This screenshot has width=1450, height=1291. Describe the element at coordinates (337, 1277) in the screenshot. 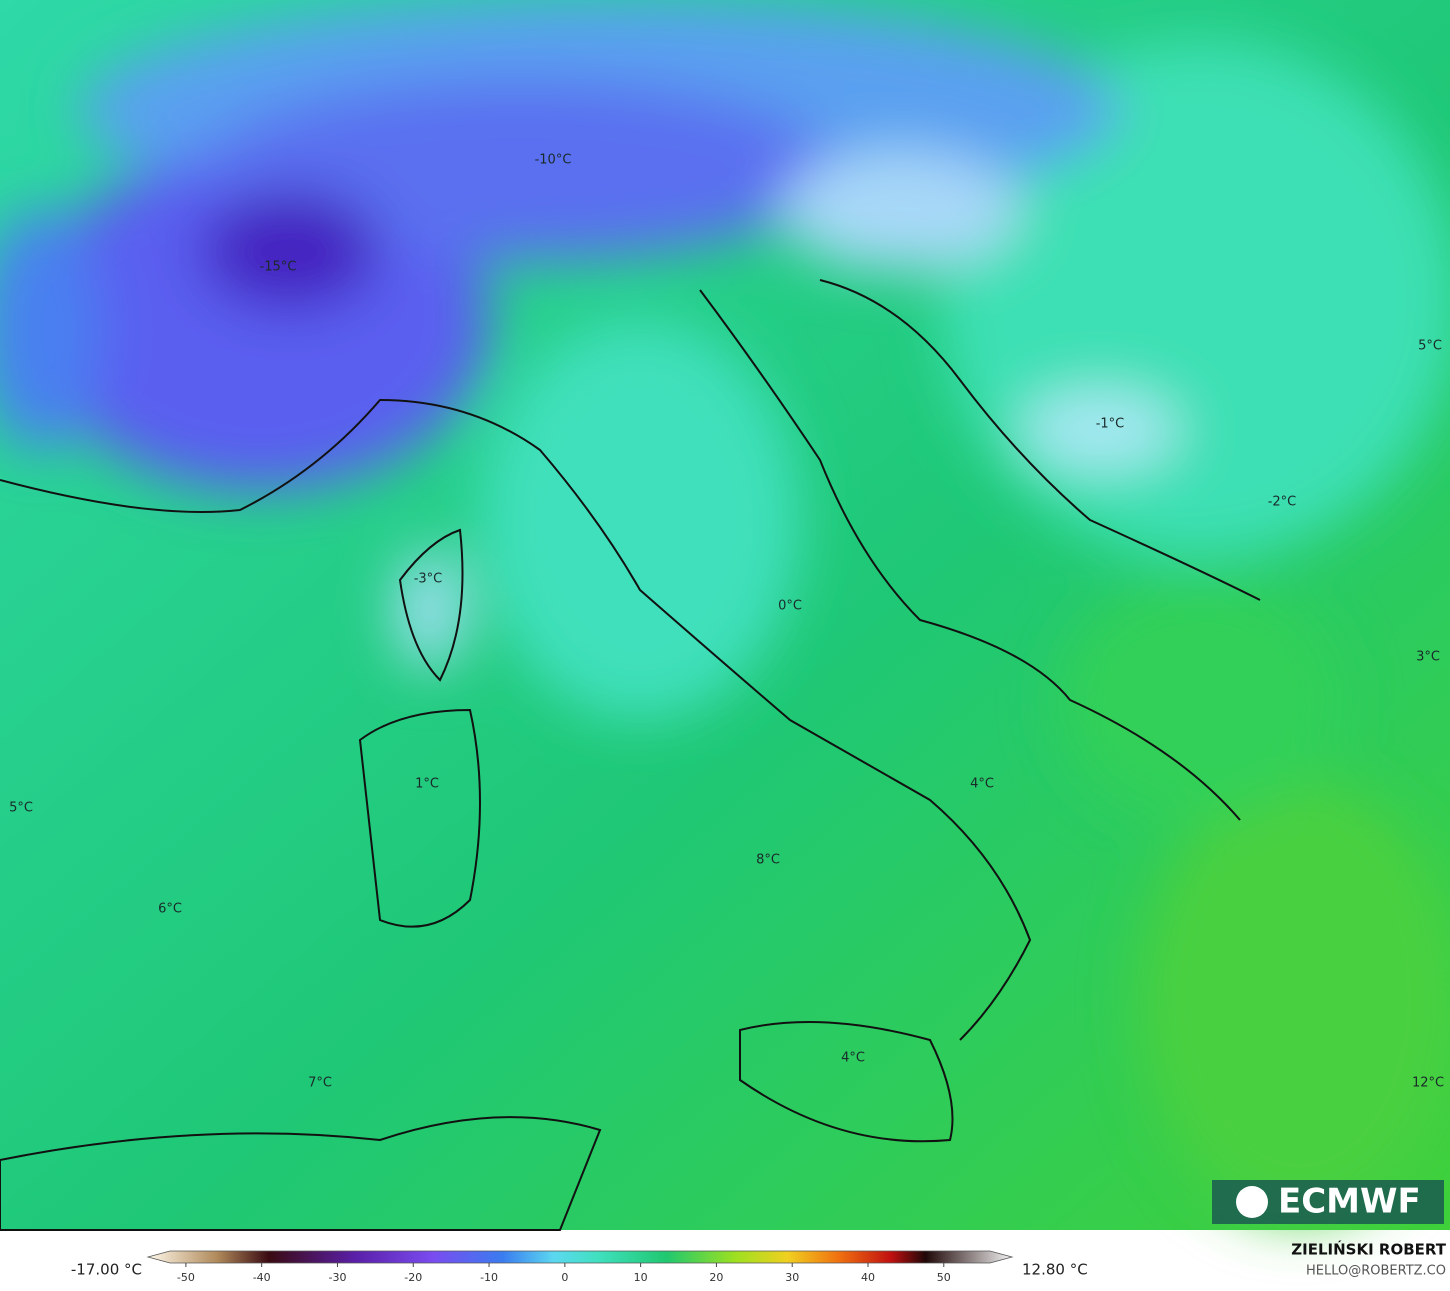

I see `colorbar-tick-label: -30` at that location.